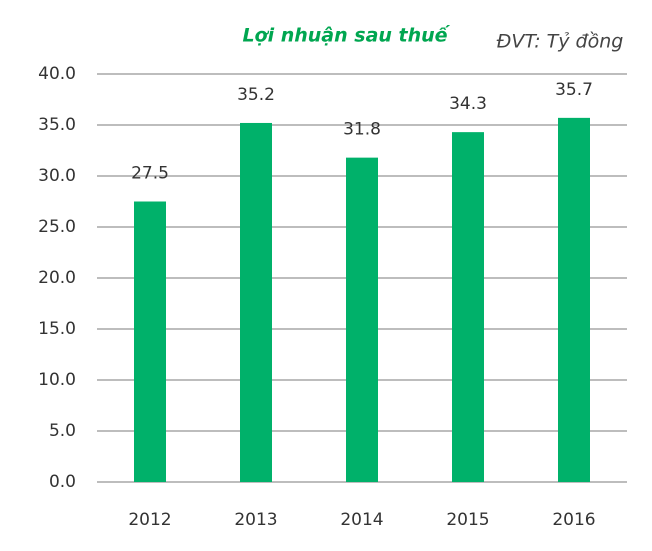 This screenshot has height=551, width=652. I want to click on value-label: 34.3, so click(468, 104).